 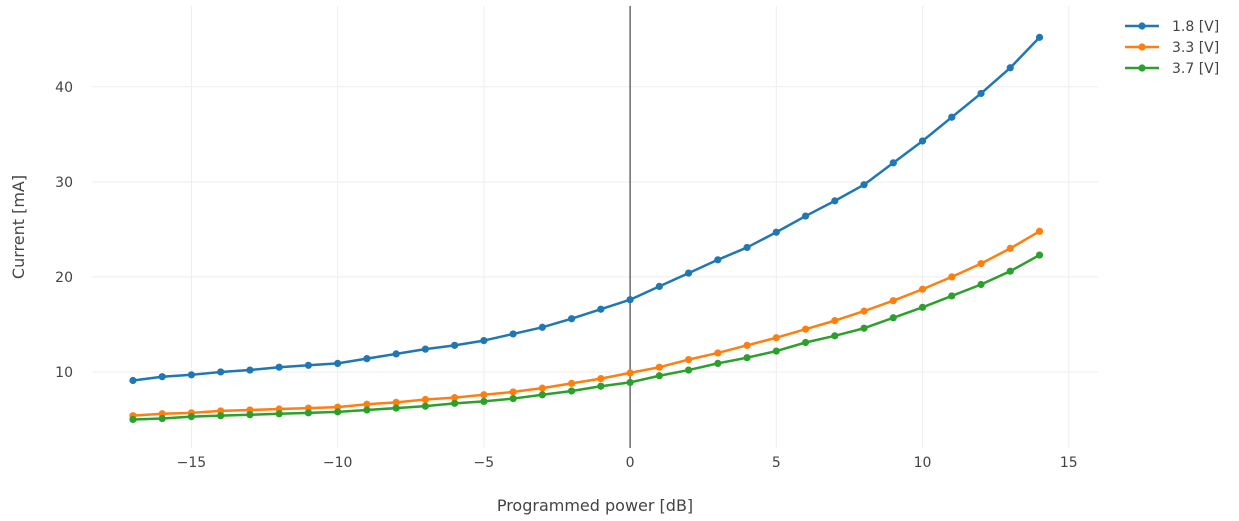 What do you see at coordinates (595, 505) in the screenshot?
I see `x-axis-title: Programmed power [dB]` at bounding box center [595, 505].